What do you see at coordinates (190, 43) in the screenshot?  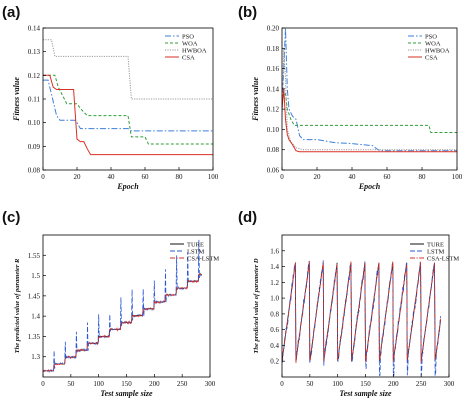 I see `legend-label-a: WOA` at bounding box center [190, 43].